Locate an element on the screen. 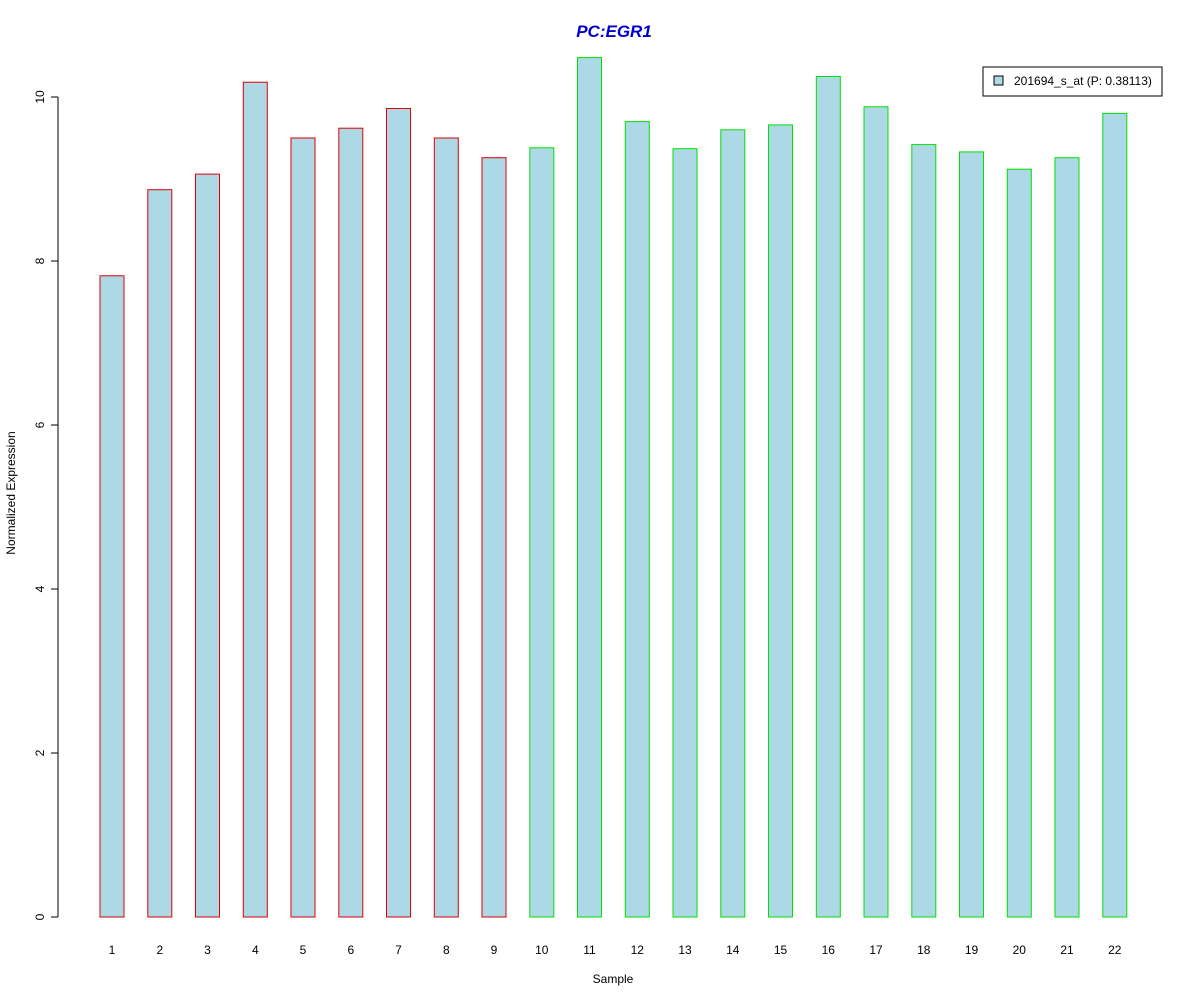 This screenshot has height=1000, width=1200. y-tick-label: 0 is located at coordinates (40, 916).